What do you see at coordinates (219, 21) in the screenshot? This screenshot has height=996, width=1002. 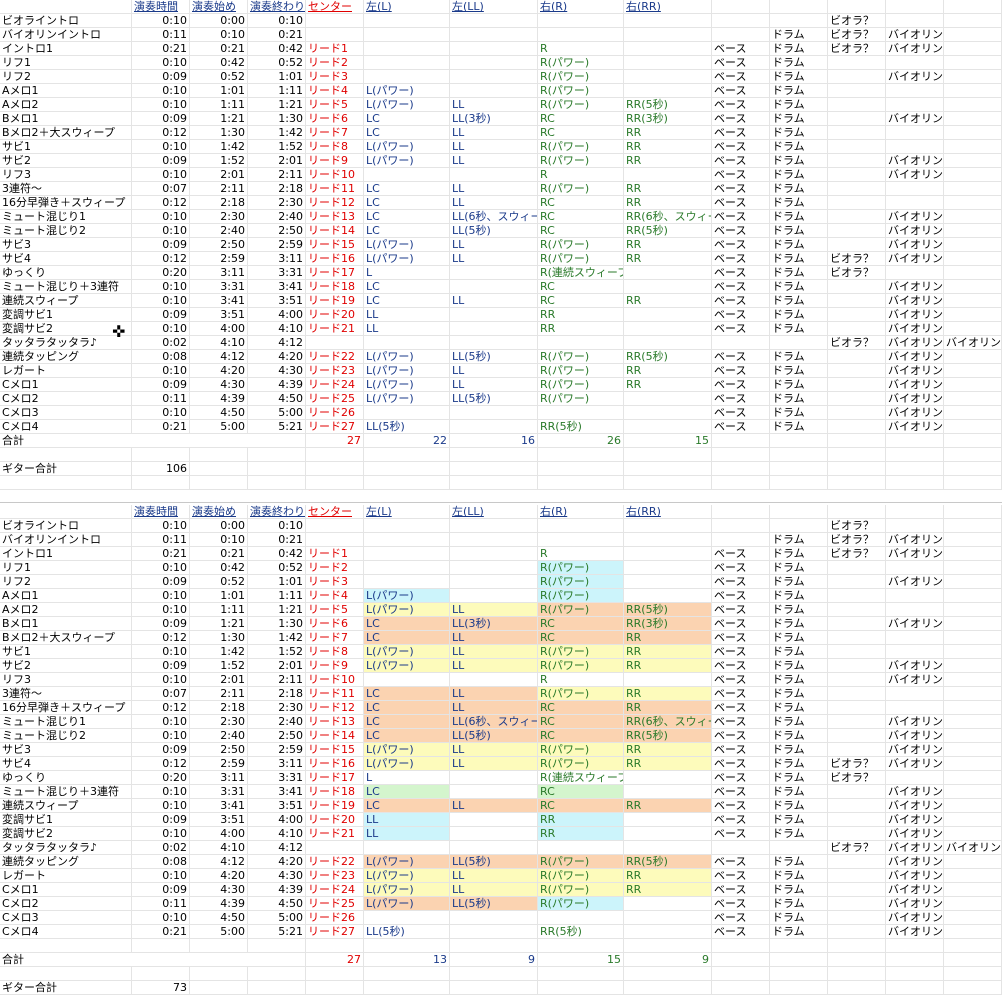 I see `s1-cell: 0:00` at bounding box center [219, 21].